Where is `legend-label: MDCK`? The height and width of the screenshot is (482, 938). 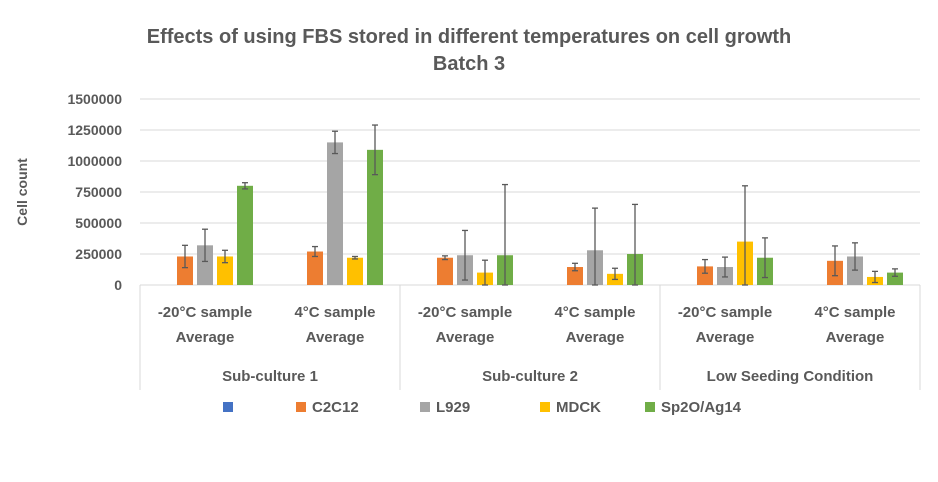
legend-label: MDCK is located at coordinates (578, 407).